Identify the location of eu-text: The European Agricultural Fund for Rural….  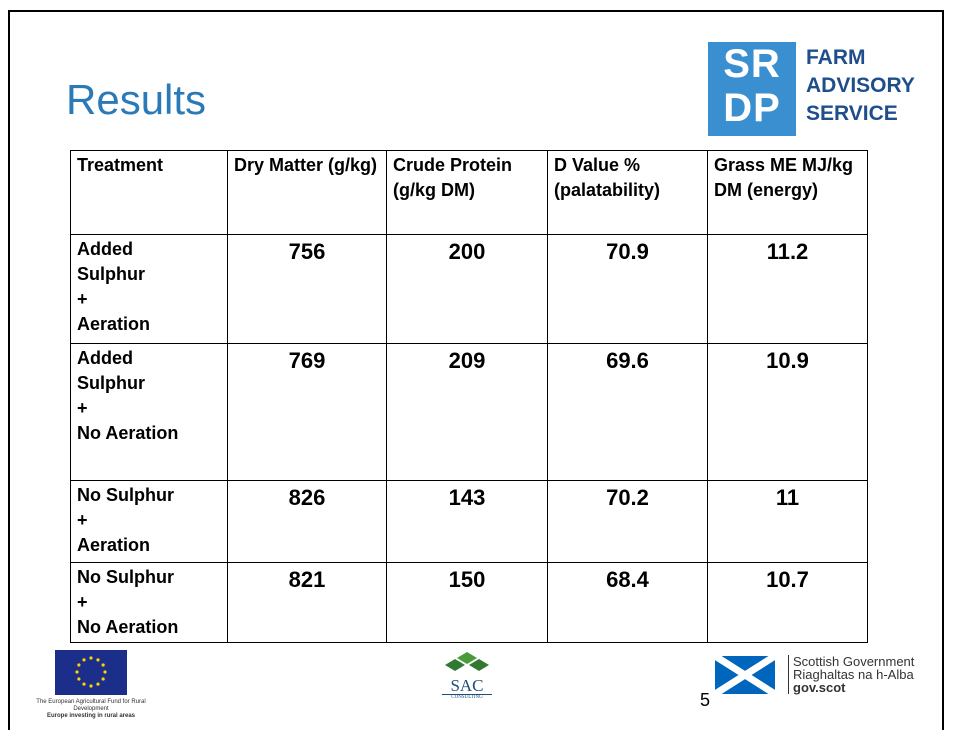
(91, 709).